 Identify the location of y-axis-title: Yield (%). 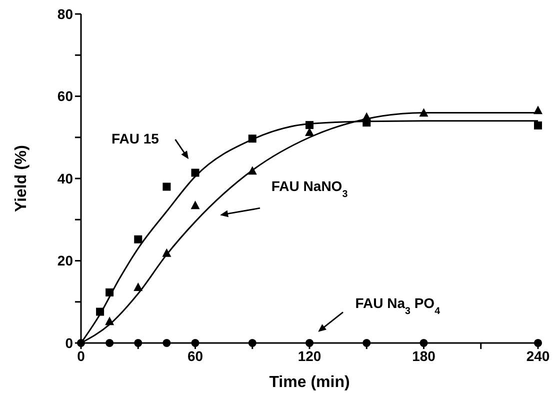
(21, 178).